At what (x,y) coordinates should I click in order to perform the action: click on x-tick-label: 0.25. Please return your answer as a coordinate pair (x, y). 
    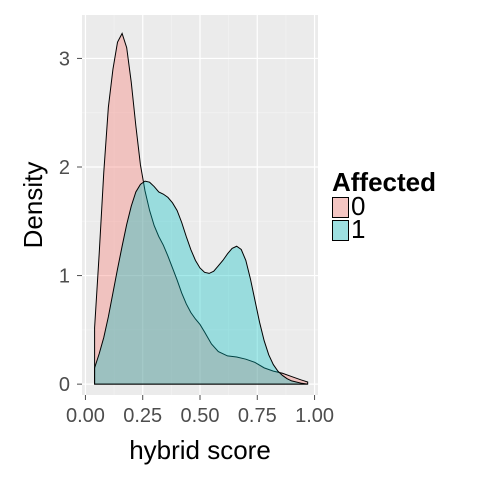
    Looking at the image, I should click on (142, 416).